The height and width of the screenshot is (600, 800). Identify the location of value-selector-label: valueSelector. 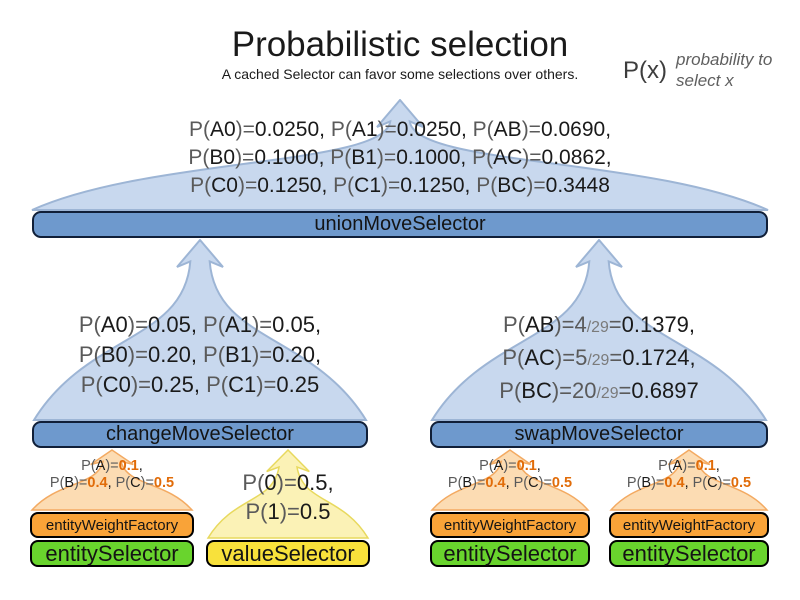
(288, 553).